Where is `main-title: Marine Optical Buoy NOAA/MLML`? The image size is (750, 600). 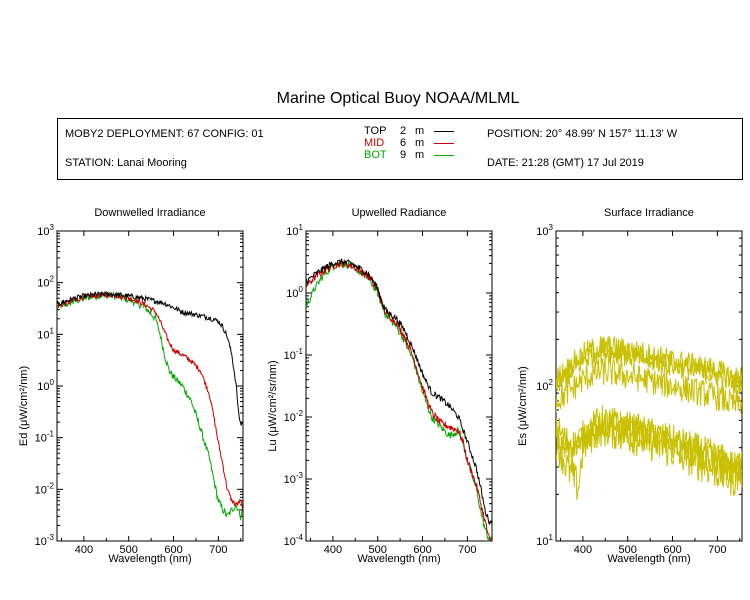 main-title: Marine Optical Buoy NOAA/MLML is located at coordinates (398, 98).